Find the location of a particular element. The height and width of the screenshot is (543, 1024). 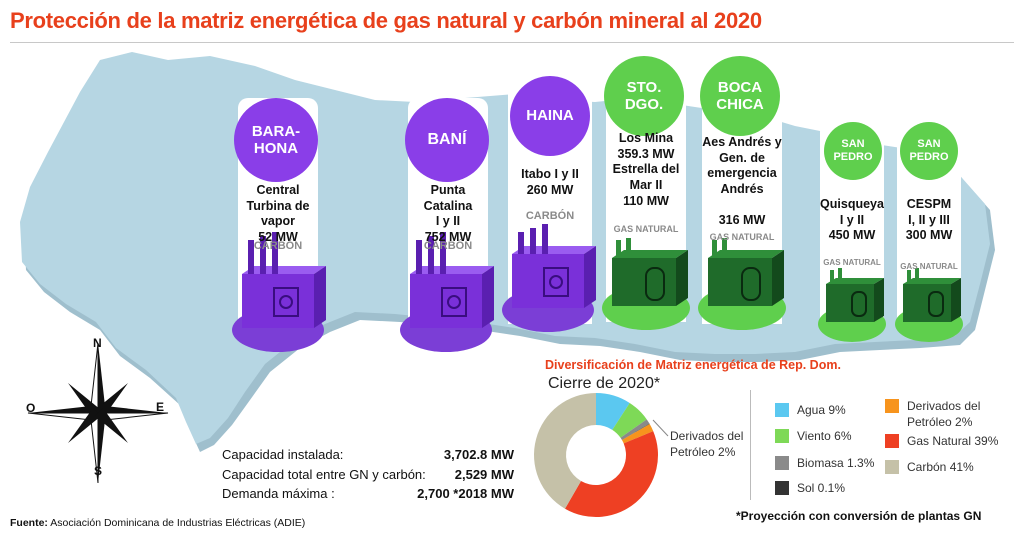

plant-type-bani: CARBÓN is located at coordinates (448, 246).